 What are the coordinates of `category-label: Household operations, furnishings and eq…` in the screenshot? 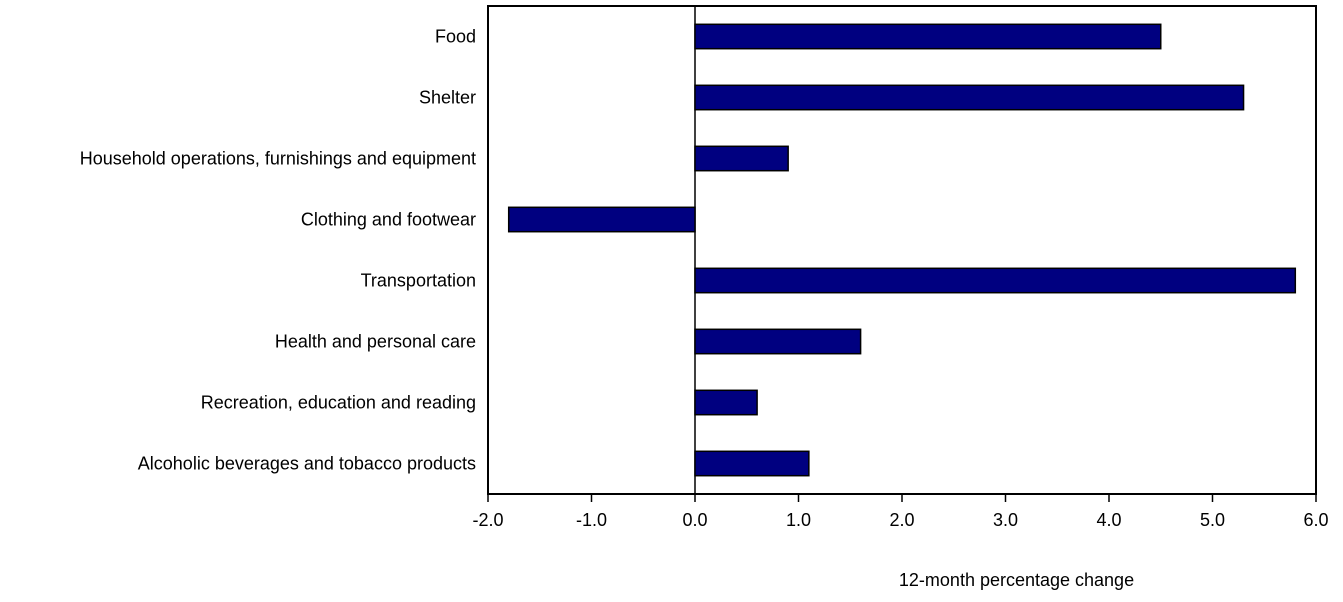 It's located at (278, 159).